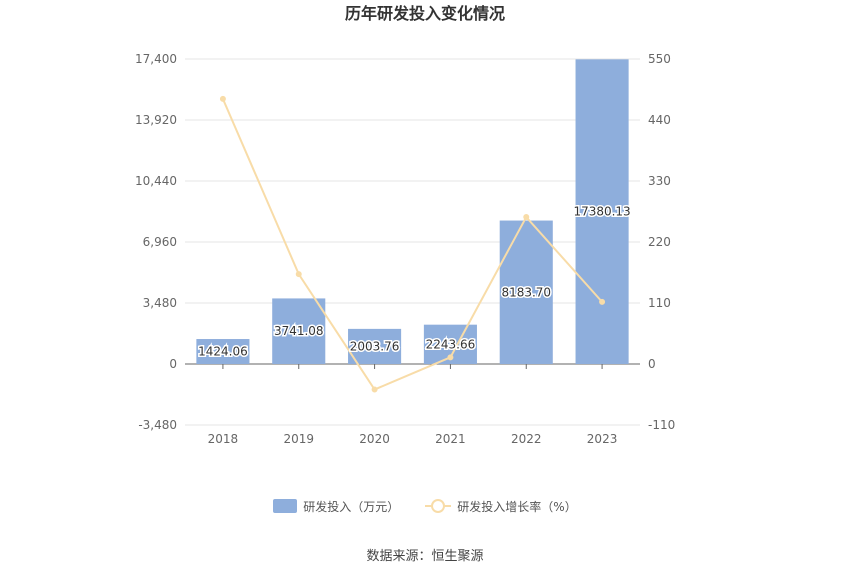 Image resolution: width=850 pixels, height=575 pixels. I want to click on y-right-tick-label: 330, so click(659, 181).